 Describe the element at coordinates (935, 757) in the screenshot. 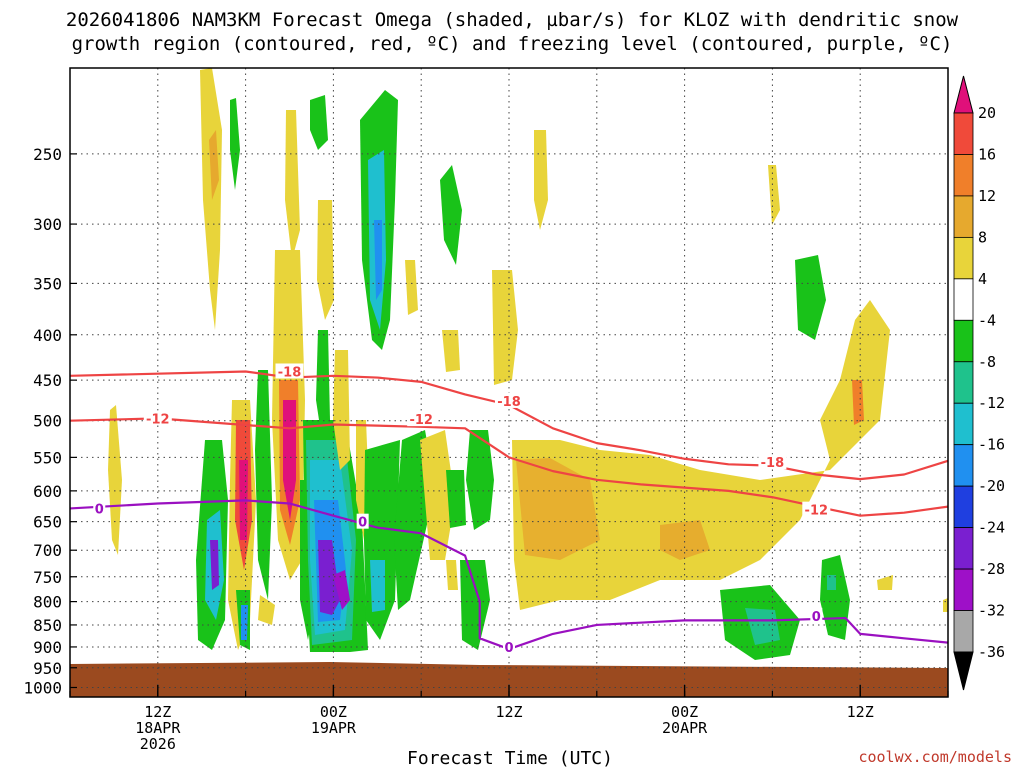

I see `credit-text: coolwx.com/models` at that location.